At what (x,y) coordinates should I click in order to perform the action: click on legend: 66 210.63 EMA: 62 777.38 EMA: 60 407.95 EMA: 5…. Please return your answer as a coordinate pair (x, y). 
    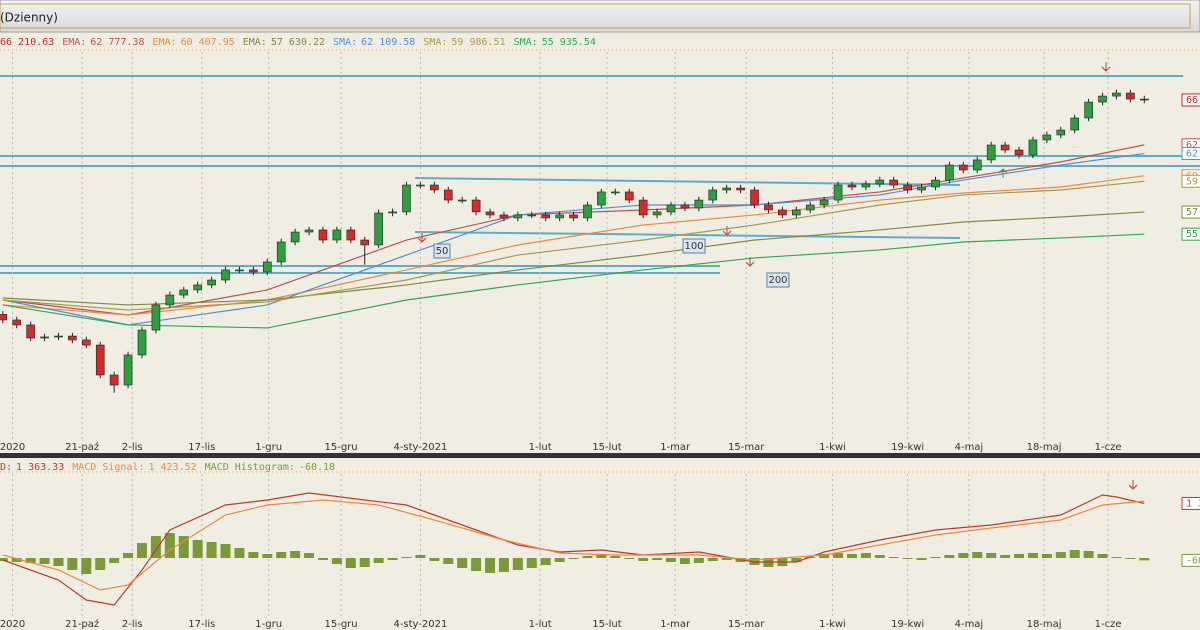
    Looking at the image, I should click on (298, 42).